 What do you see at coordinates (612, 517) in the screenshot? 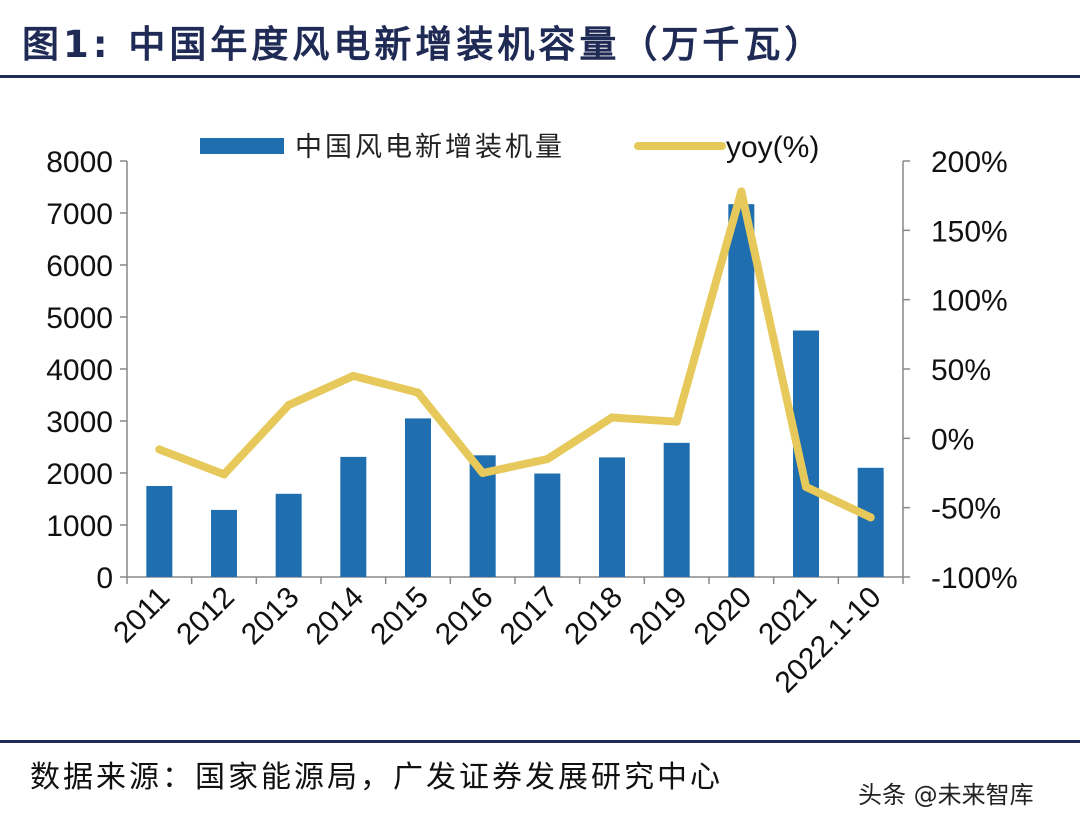
I see `bar-2018` at bounding box center [612, 517].